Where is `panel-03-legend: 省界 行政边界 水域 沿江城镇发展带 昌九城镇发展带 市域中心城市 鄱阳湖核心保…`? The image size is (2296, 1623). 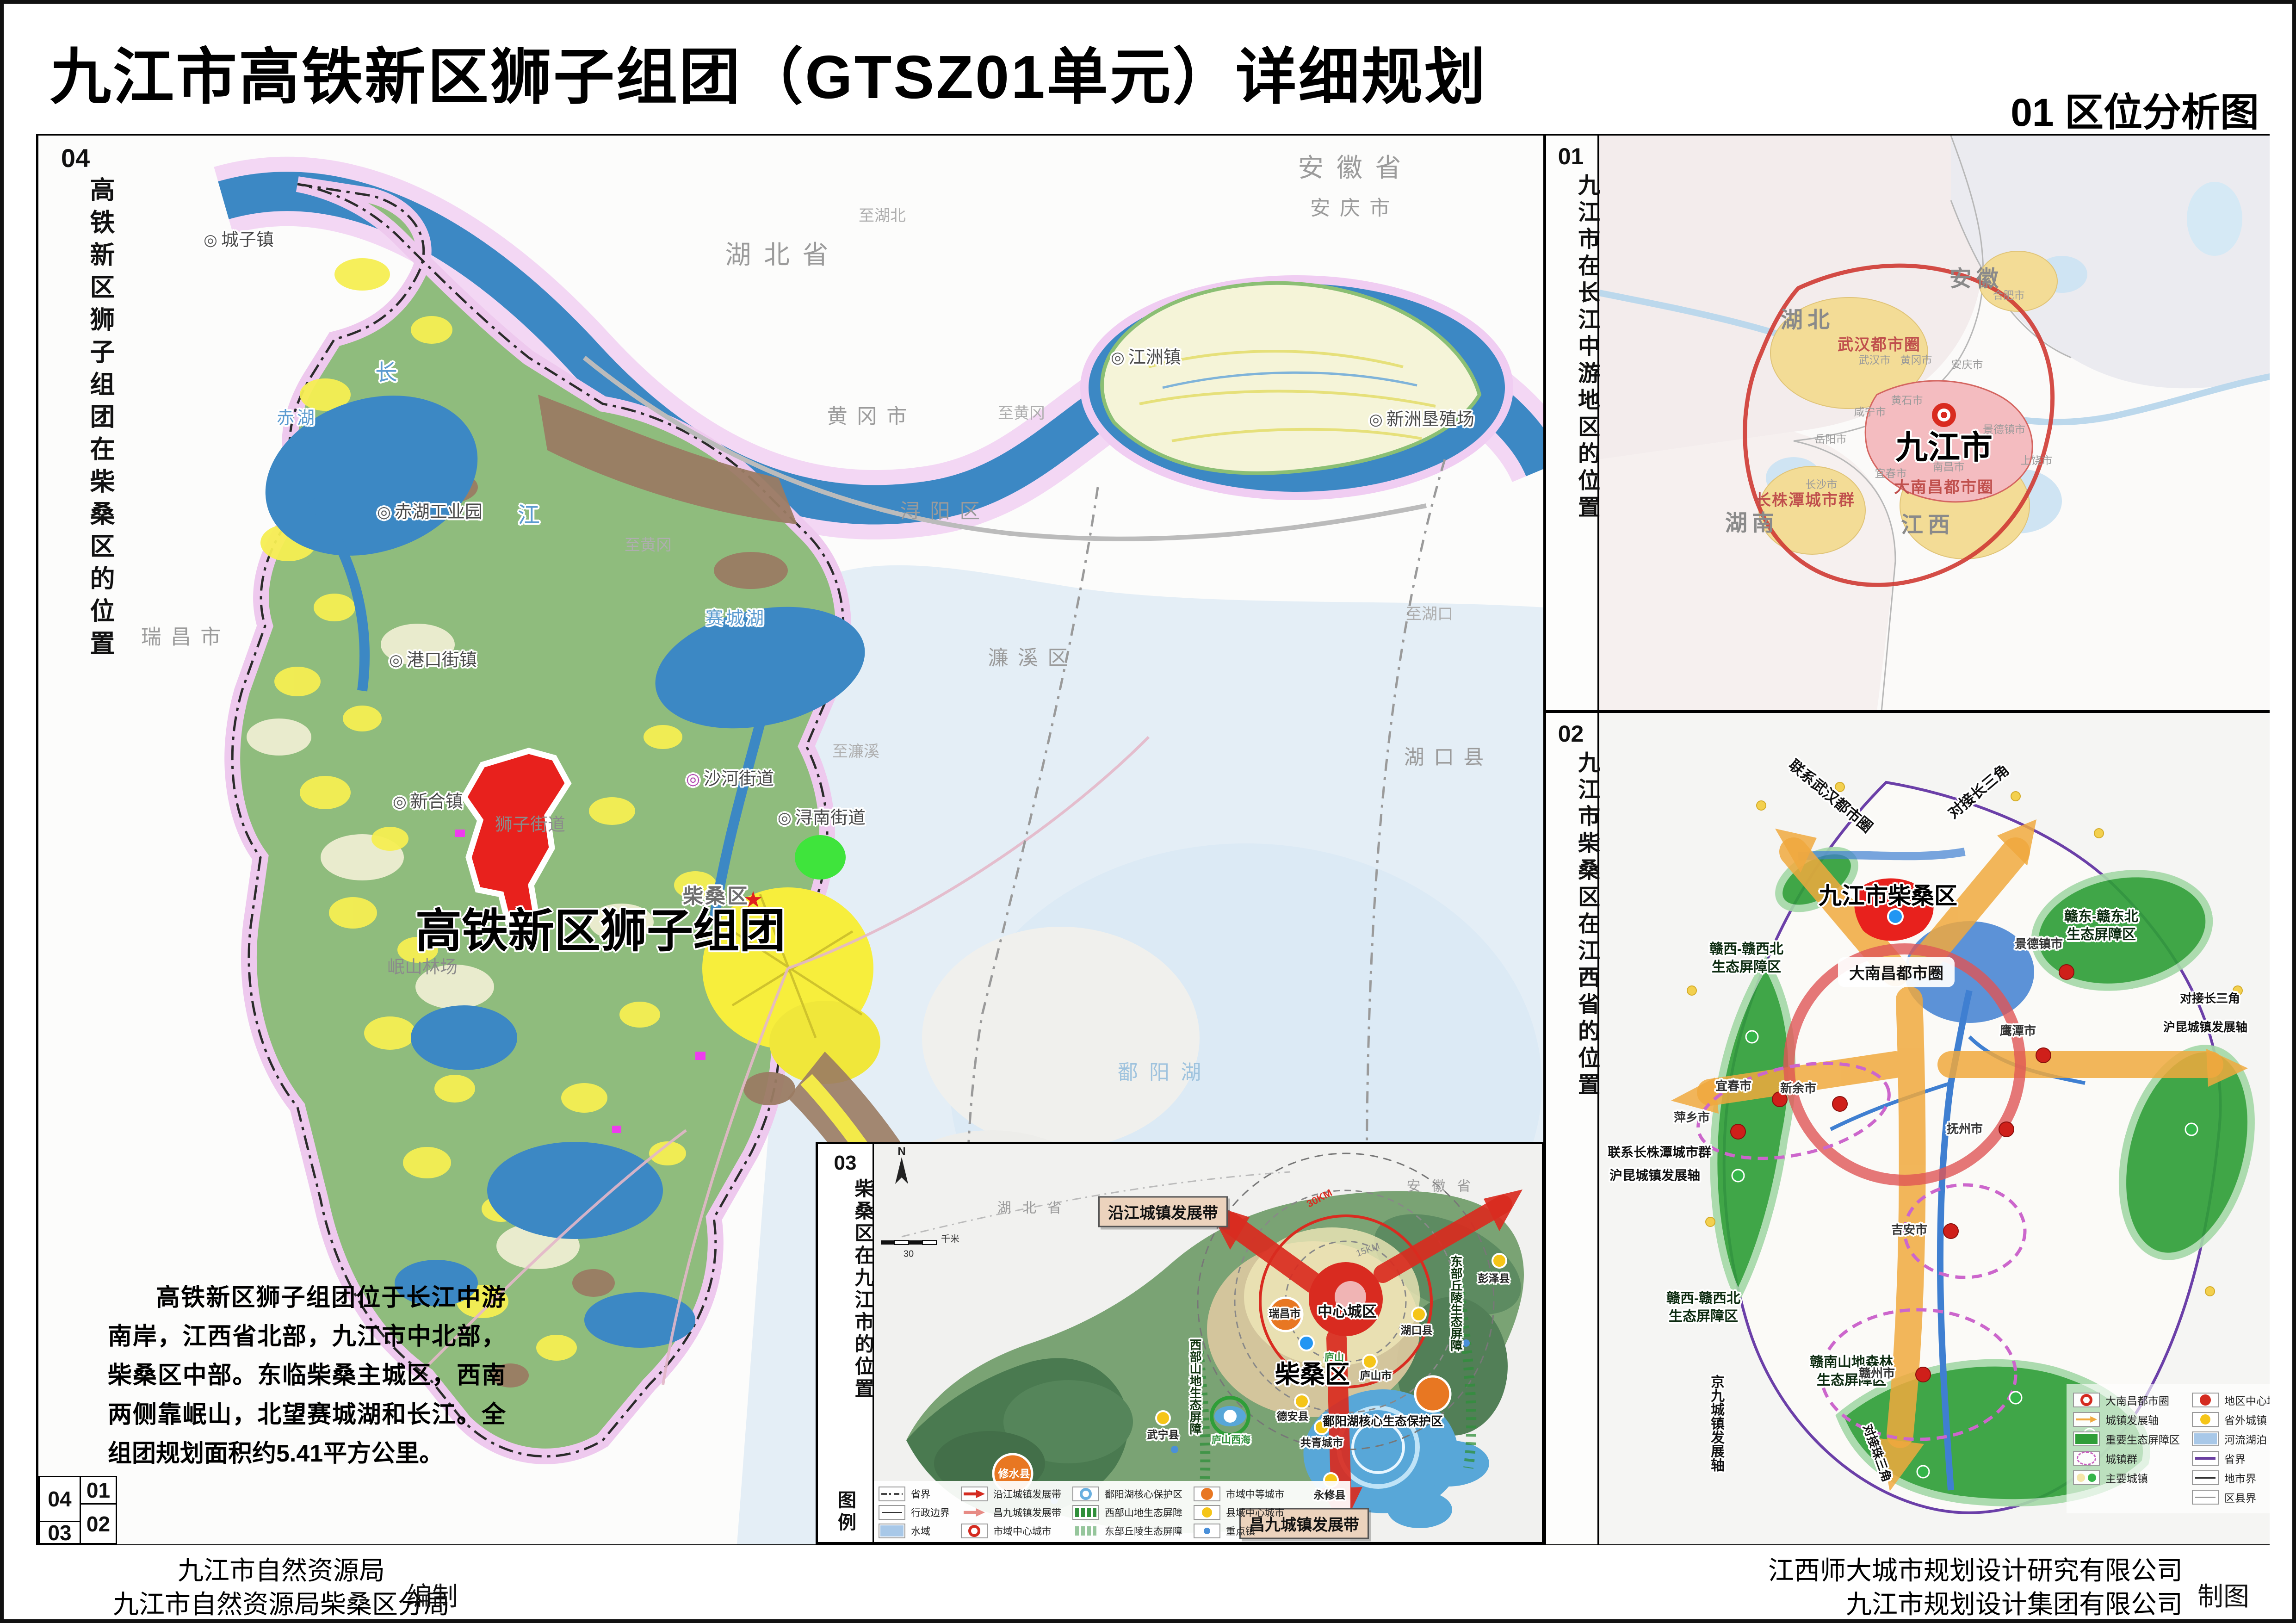 panel-03-legend: 省界 行政边界 水域 沿江城镇发展带 昌九城镇发展带 市域中心城市 鄱阳湖核心保… is located at coordinates (1081, 1512).